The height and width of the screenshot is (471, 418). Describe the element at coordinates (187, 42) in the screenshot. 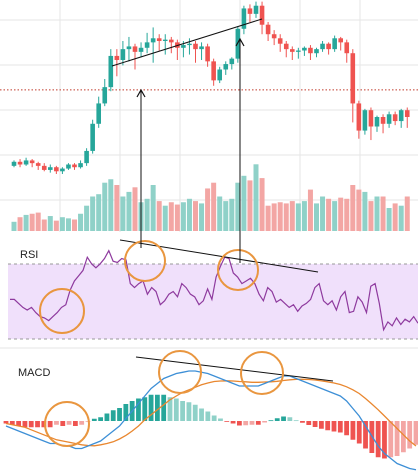

I see `price-trend-line` at that location.